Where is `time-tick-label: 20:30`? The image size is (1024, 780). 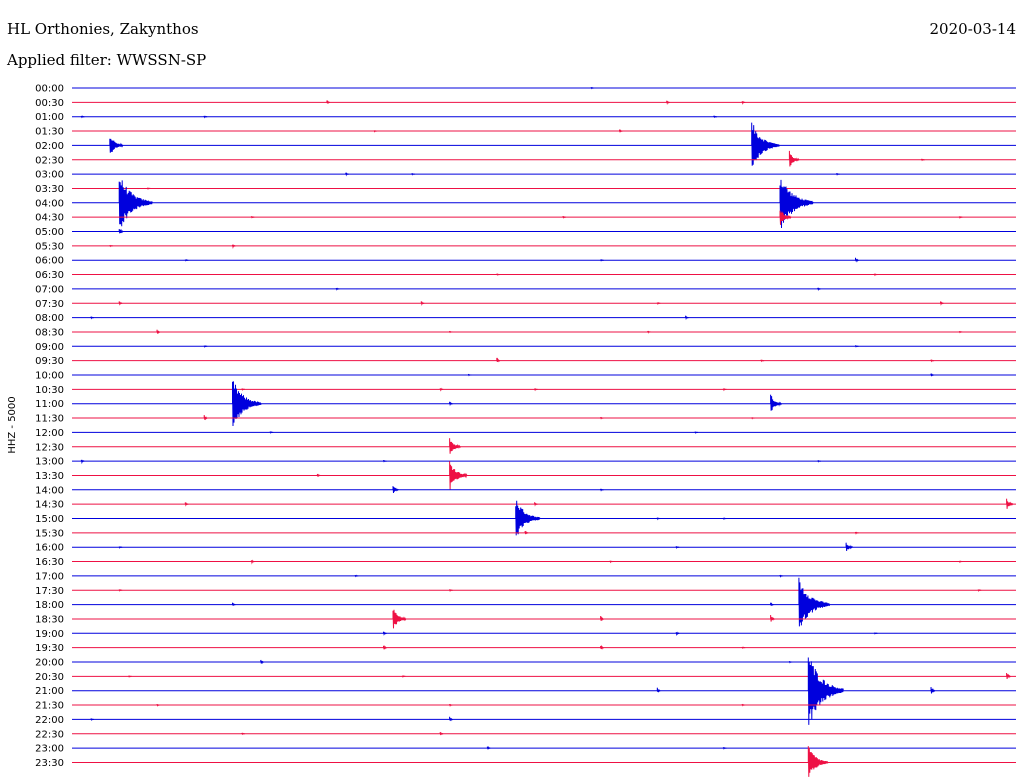
time-tick-label: 20:30 is located at coordinates (49, 677).